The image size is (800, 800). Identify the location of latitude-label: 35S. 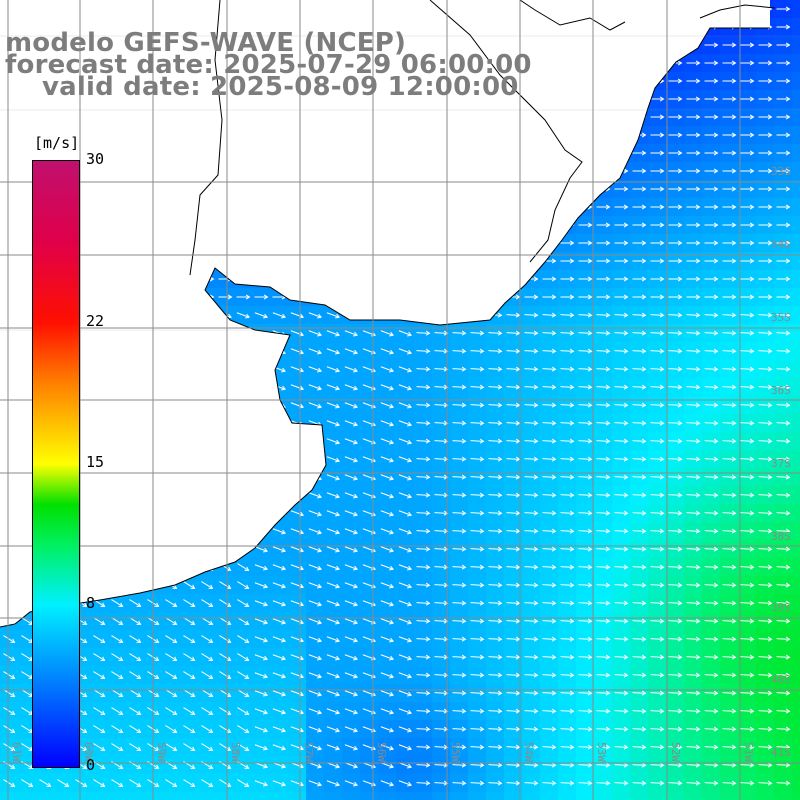
(781, 317).